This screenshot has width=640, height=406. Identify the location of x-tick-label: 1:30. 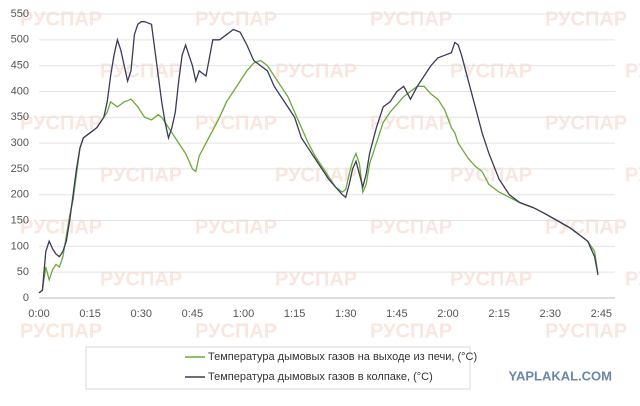
(345, 314).